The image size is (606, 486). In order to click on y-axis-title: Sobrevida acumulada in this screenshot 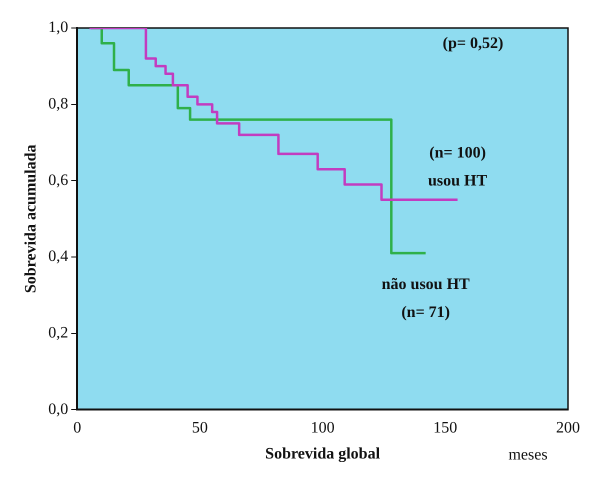, I will do `click(31, 219)`.